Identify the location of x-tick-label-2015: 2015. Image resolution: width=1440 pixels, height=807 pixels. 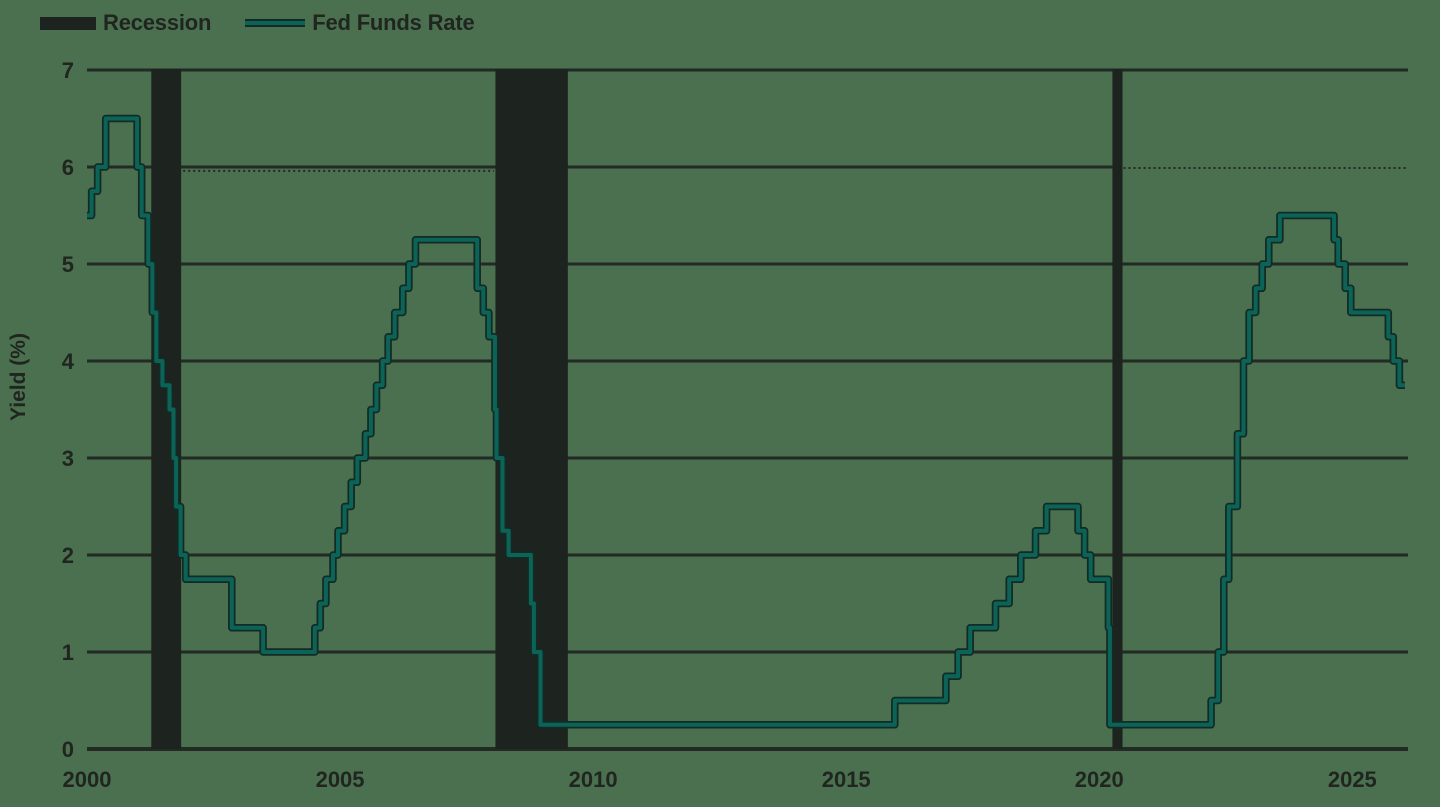
(846, 779).